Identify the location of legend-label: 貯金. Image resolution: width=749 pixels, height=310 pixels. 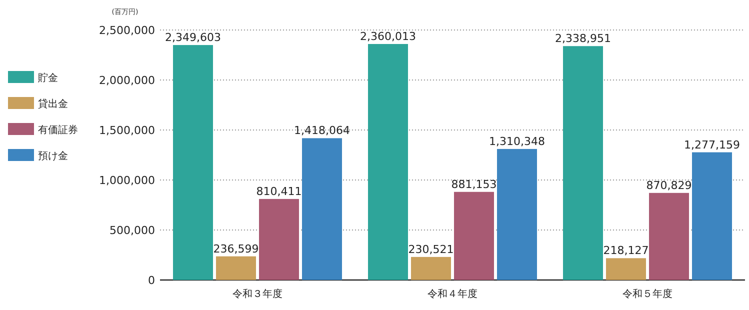
(48, 78).